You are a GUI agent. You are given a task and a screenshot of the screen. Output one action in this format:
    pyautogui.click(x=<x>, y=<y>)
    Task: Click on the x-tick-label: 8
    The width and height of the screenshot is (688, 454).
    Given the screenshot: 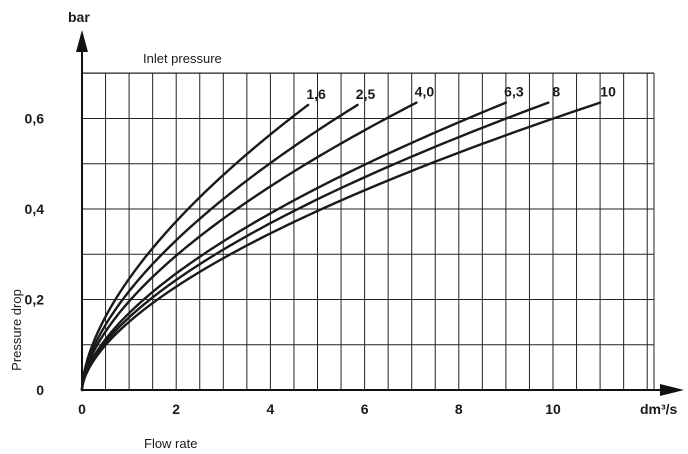 What is the action you would take?
    pyautogui.click(x=459, y=409)
    